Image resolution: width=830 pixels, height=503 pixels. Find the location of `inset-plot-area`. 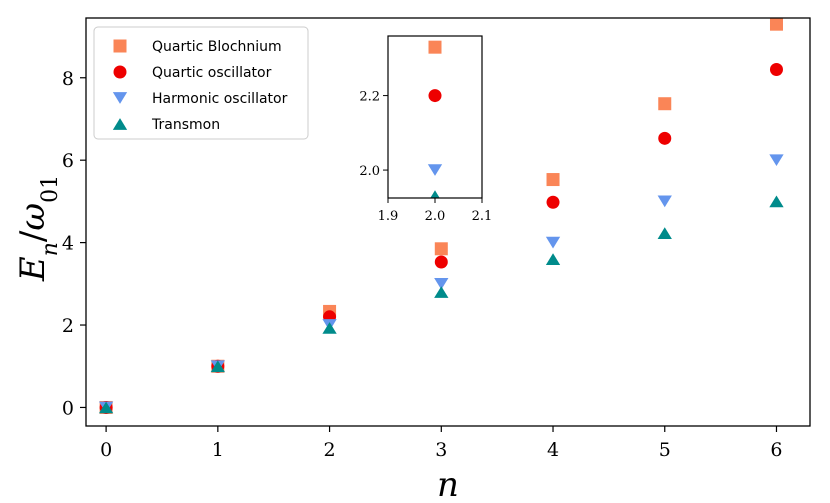

inset-plot-area is located at coordinates (435, 119).